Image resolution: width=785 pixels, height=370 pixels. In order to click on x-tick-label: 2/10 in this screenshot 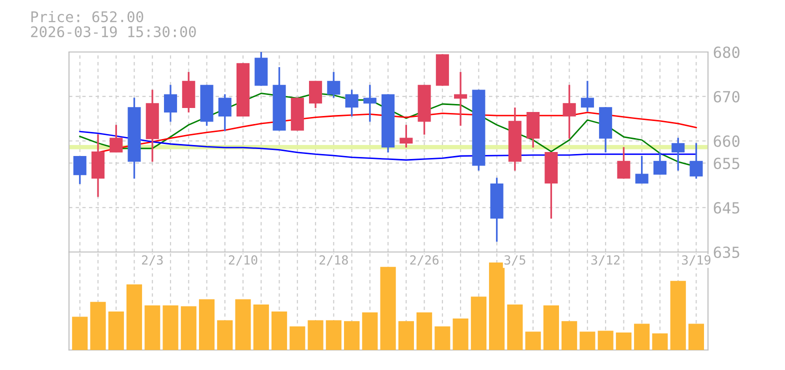, I will do `click(243, 260)`.